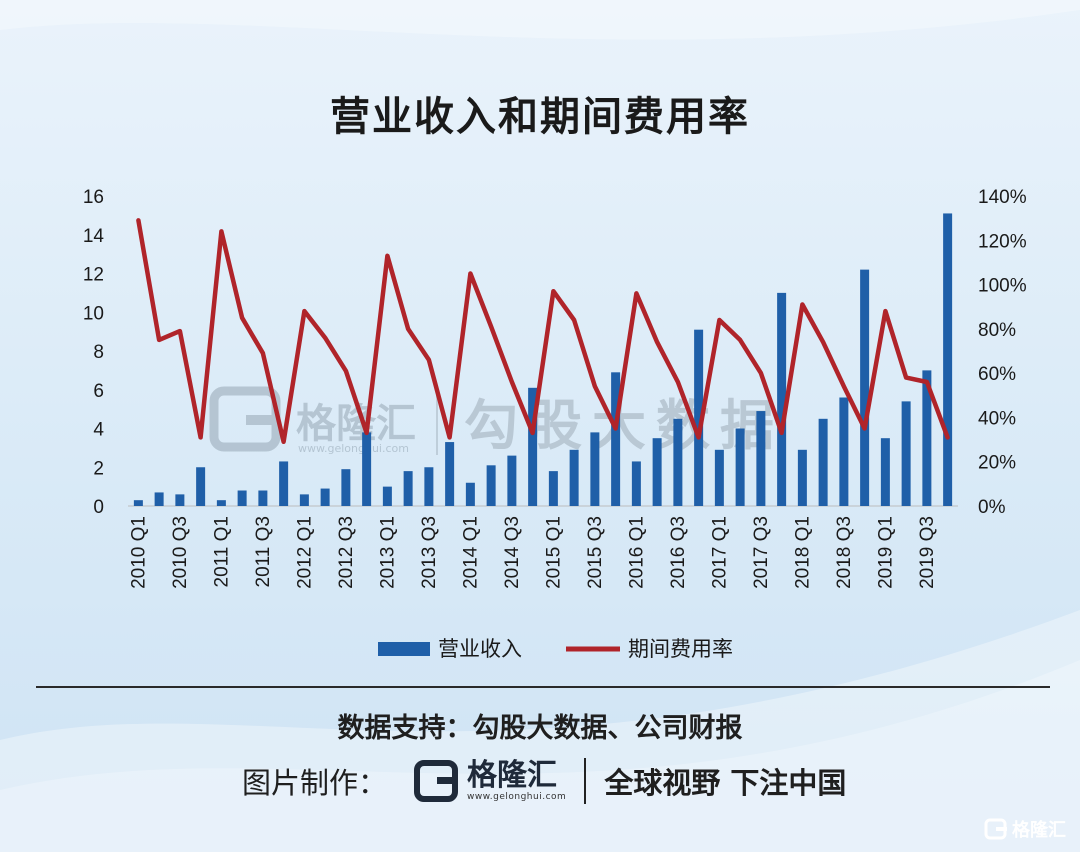 The height and width of the screenshot is (852, 1080). Describe the element at coordinates (517, 797) in the screenshot. I see `brand-url: www.gelonghui.com` at that location.